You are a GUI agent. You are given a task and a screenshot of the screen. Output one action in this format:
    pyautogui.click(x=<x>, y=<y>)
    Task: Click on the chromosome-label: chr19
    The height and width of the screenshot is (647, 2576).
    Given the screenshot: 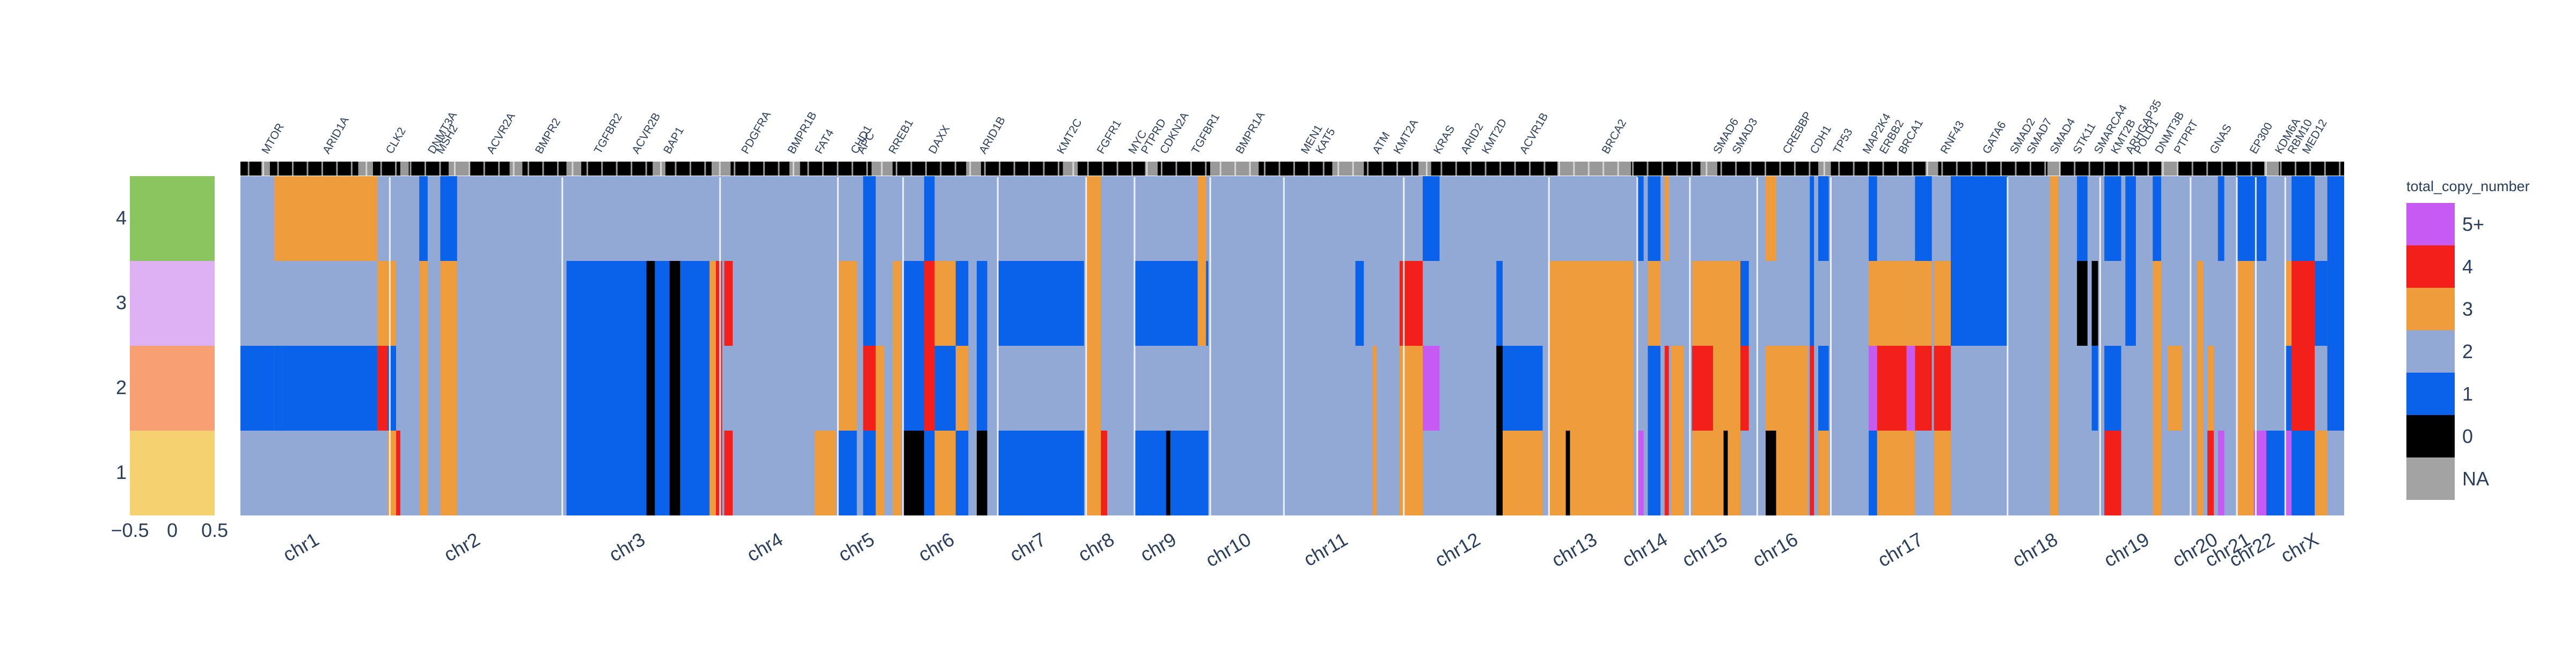 What is the action you would take?
    pyautogui.click(x=2126, y=549)
    